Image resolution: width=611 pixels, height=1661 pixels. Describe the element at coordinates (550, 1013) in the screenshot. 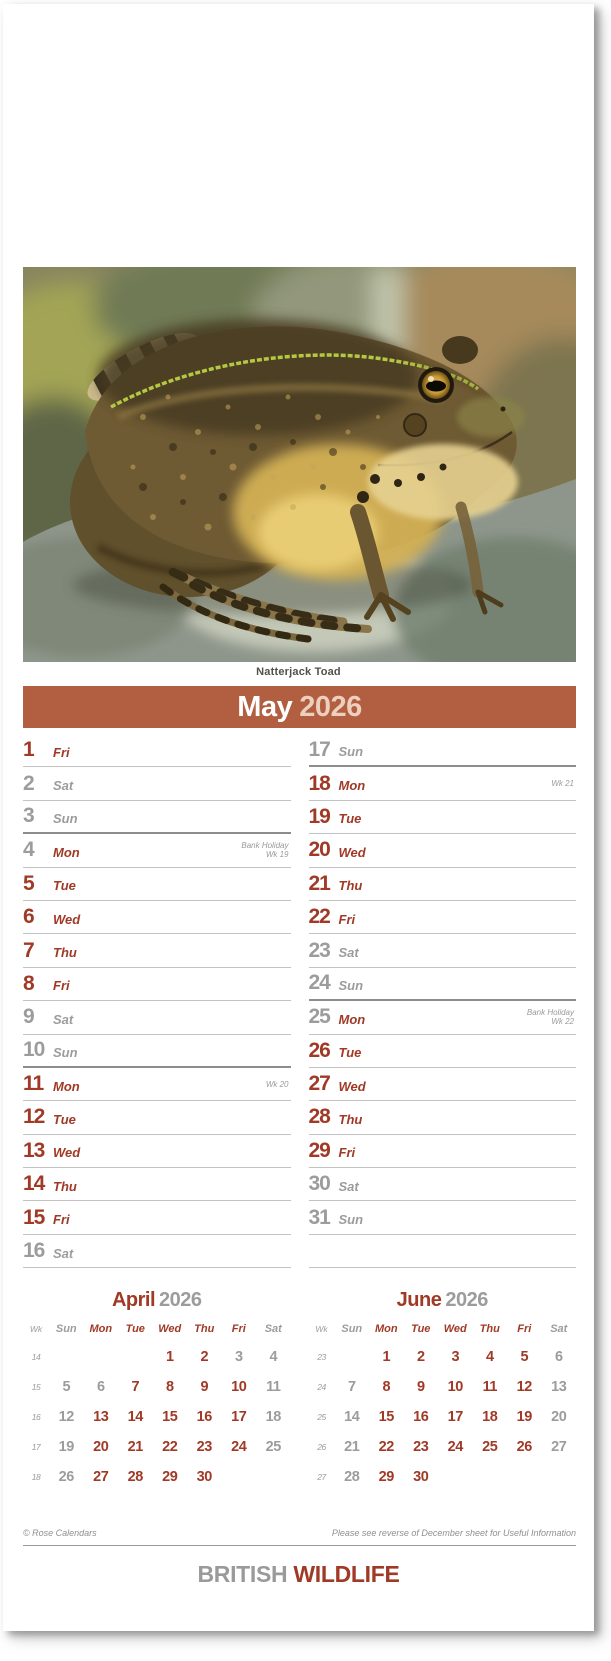

I see `day-note-line: Bank Holiday` at that location.